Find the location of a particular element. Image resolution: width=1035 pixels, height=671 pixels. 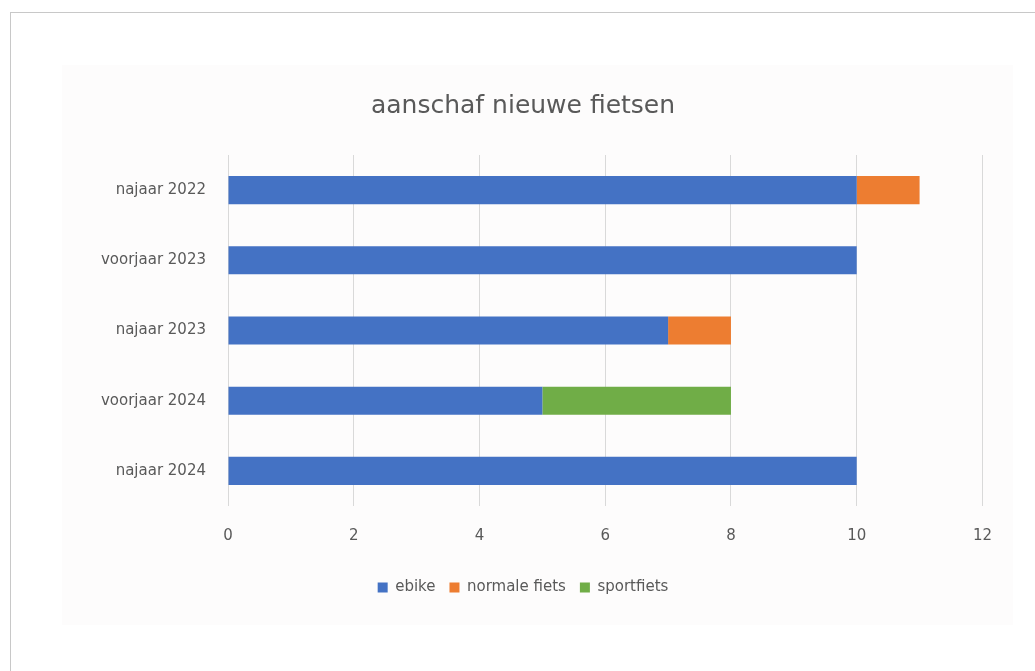

x-tick-label: 0 is located at coordinates (228, 534).